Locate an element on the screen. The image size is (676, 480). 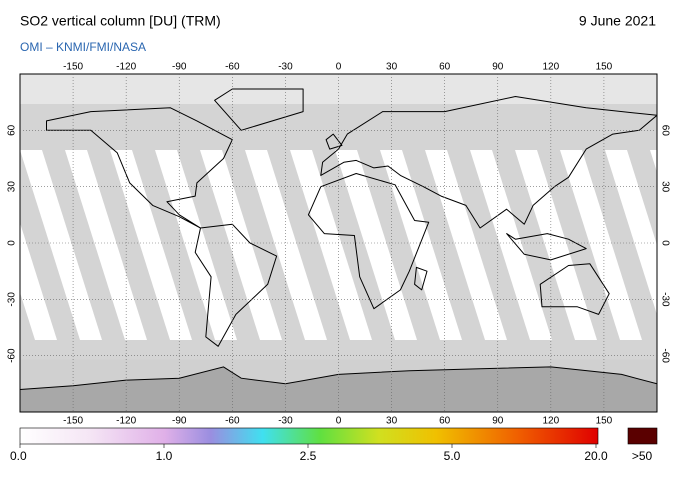
overflow-label: >50 is located at coordinates (642, 456).